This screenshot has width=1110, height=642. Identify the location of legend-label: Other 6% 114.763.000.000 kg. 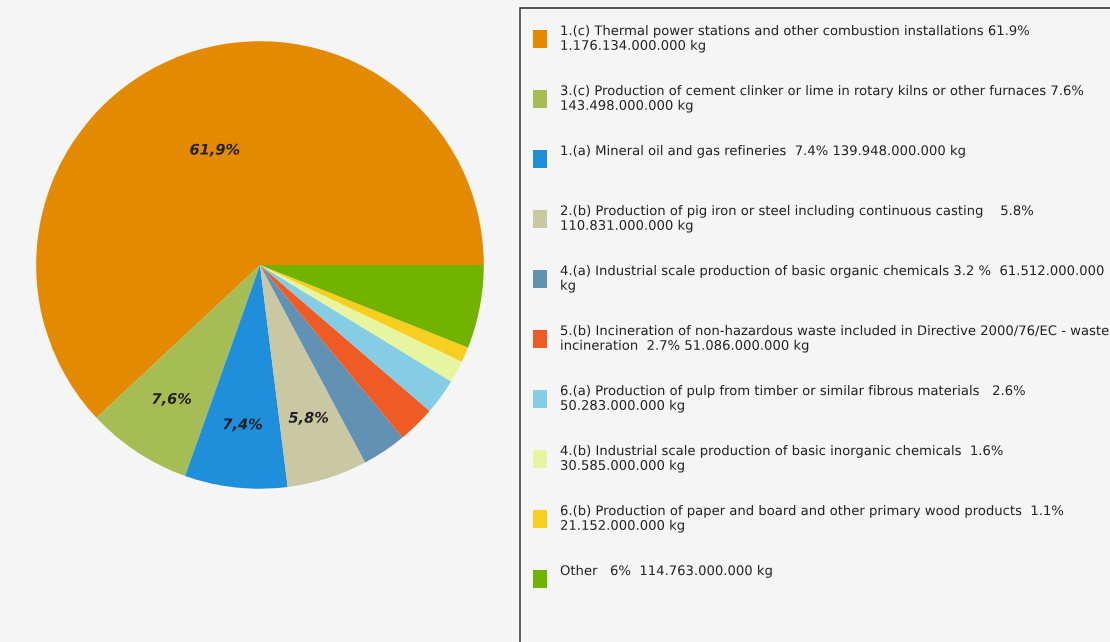
(666, 571).